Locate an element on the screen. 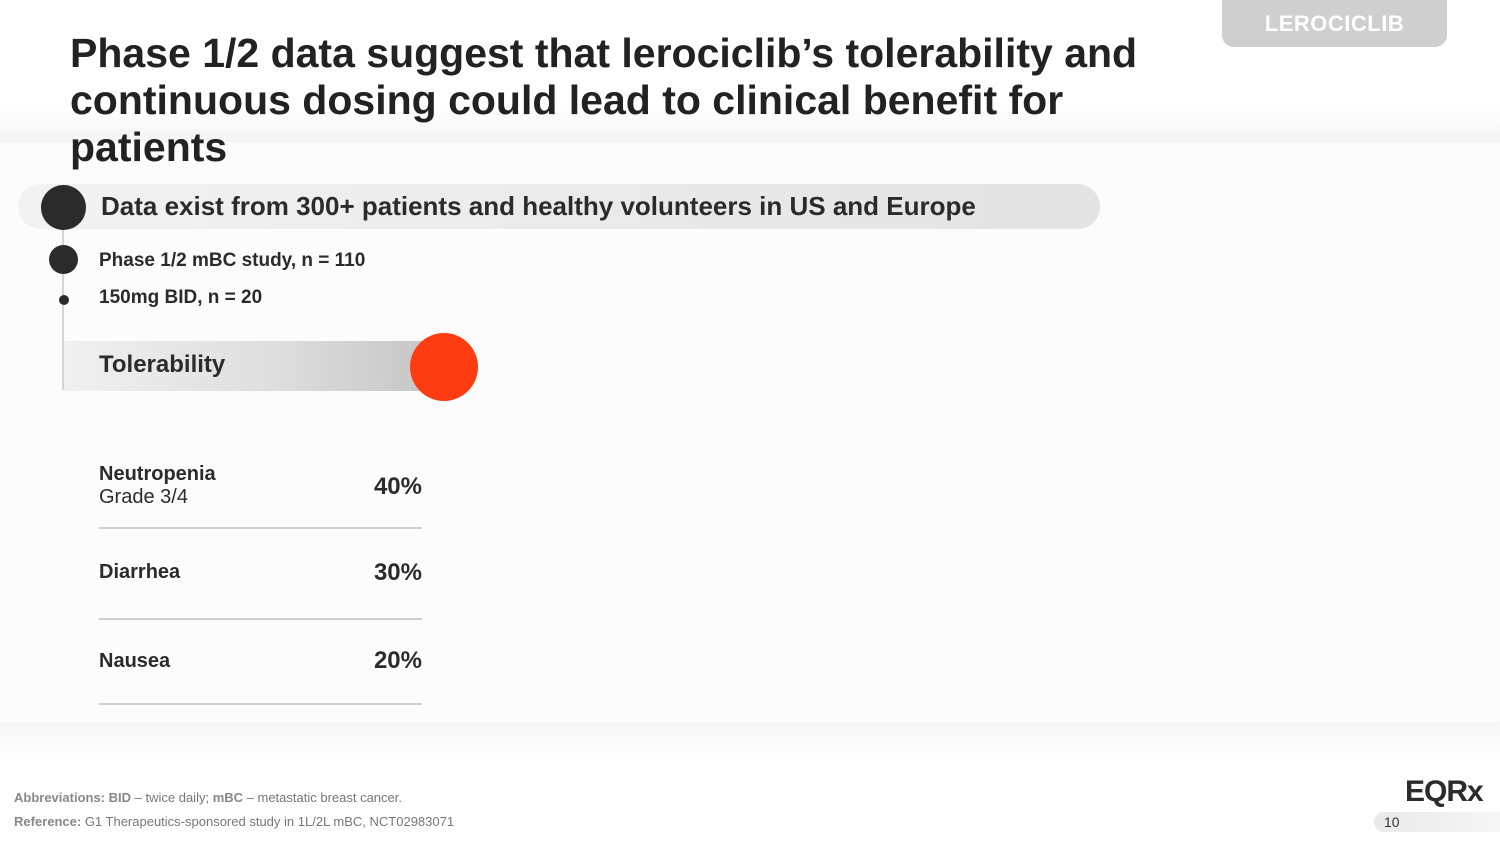 This screenshot has width=1500, height=844. row-label: Neutropenia is located at coordinates (157, 474).